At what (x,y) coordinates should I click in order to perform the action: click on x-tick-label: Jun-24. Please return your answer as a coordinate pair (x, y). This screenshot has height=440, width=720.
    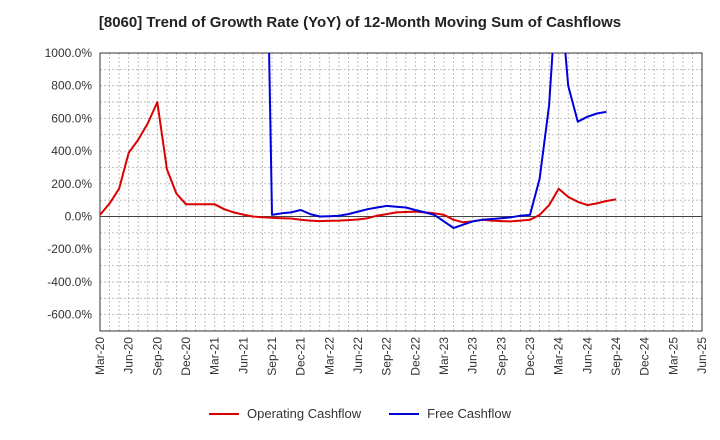
    Looking at the image, I should click on (587, 355).